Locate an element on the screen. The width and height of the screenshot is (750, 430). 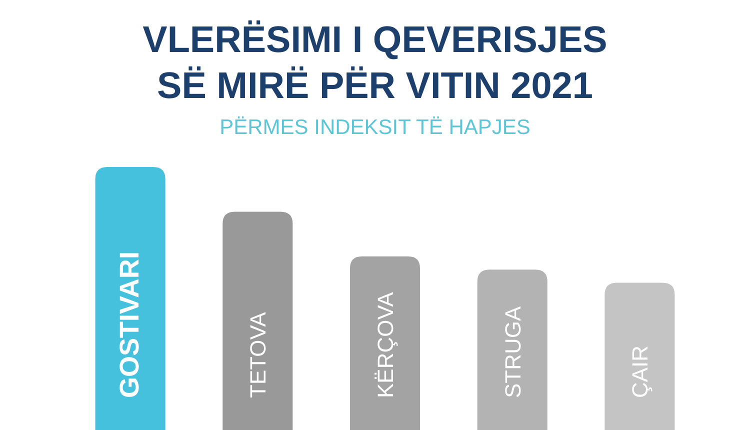
x-tick-label: KËRÇOVA is located at coordinates (385, 345).